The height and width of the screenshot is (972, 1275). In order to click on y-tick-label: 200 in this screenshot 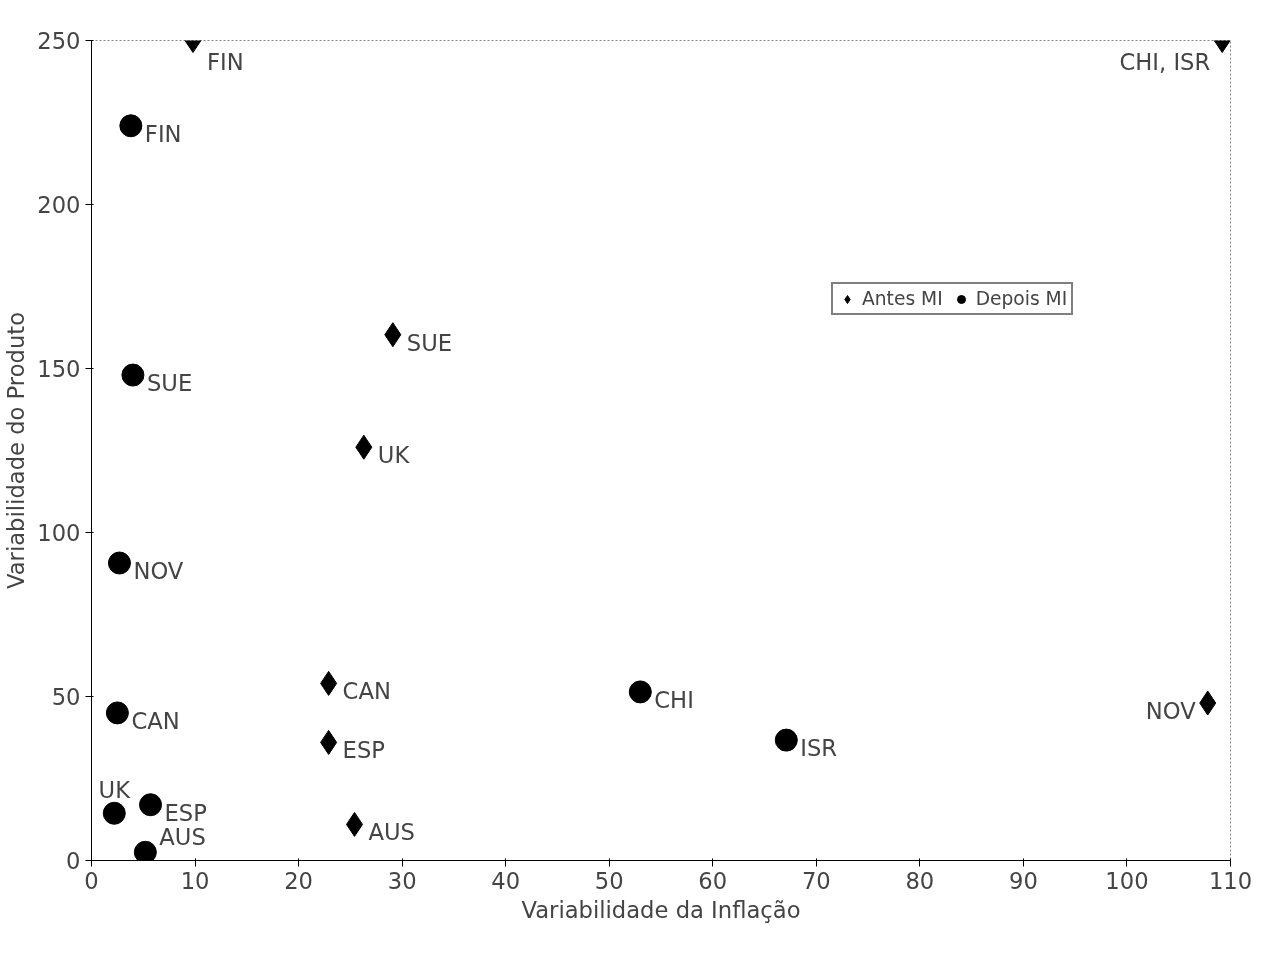, I will do `click(59, 205)`.